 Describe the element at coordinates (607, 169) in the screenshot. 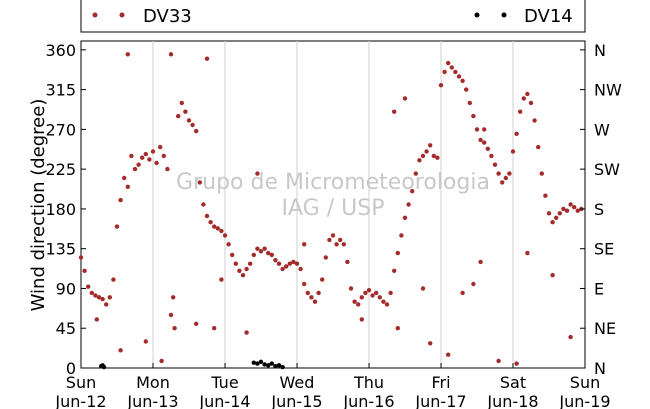

I see `right-tick-label-5: SW` at that location.